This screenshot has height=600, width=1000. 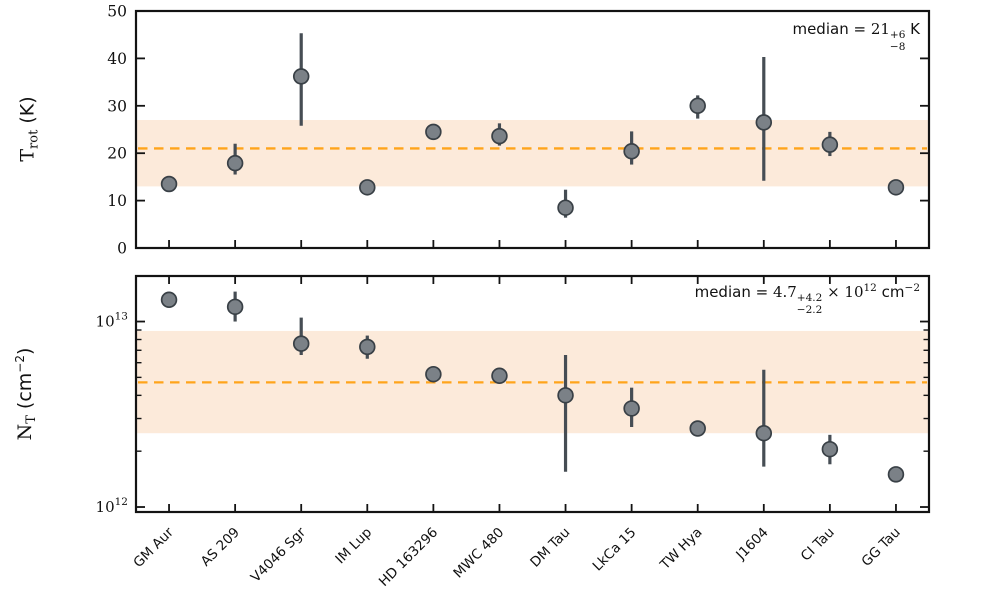 I want to click on annot-trot-errors: +6 −8, so click(x=897, y=41).